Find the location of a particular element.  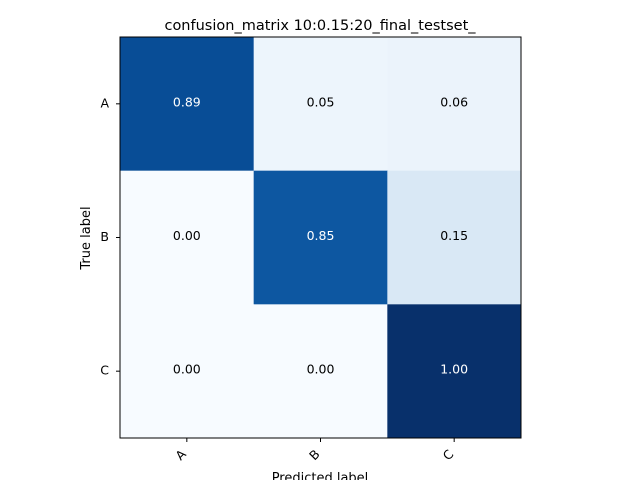

x-tick-label: B is located at coordinates (314, 454).